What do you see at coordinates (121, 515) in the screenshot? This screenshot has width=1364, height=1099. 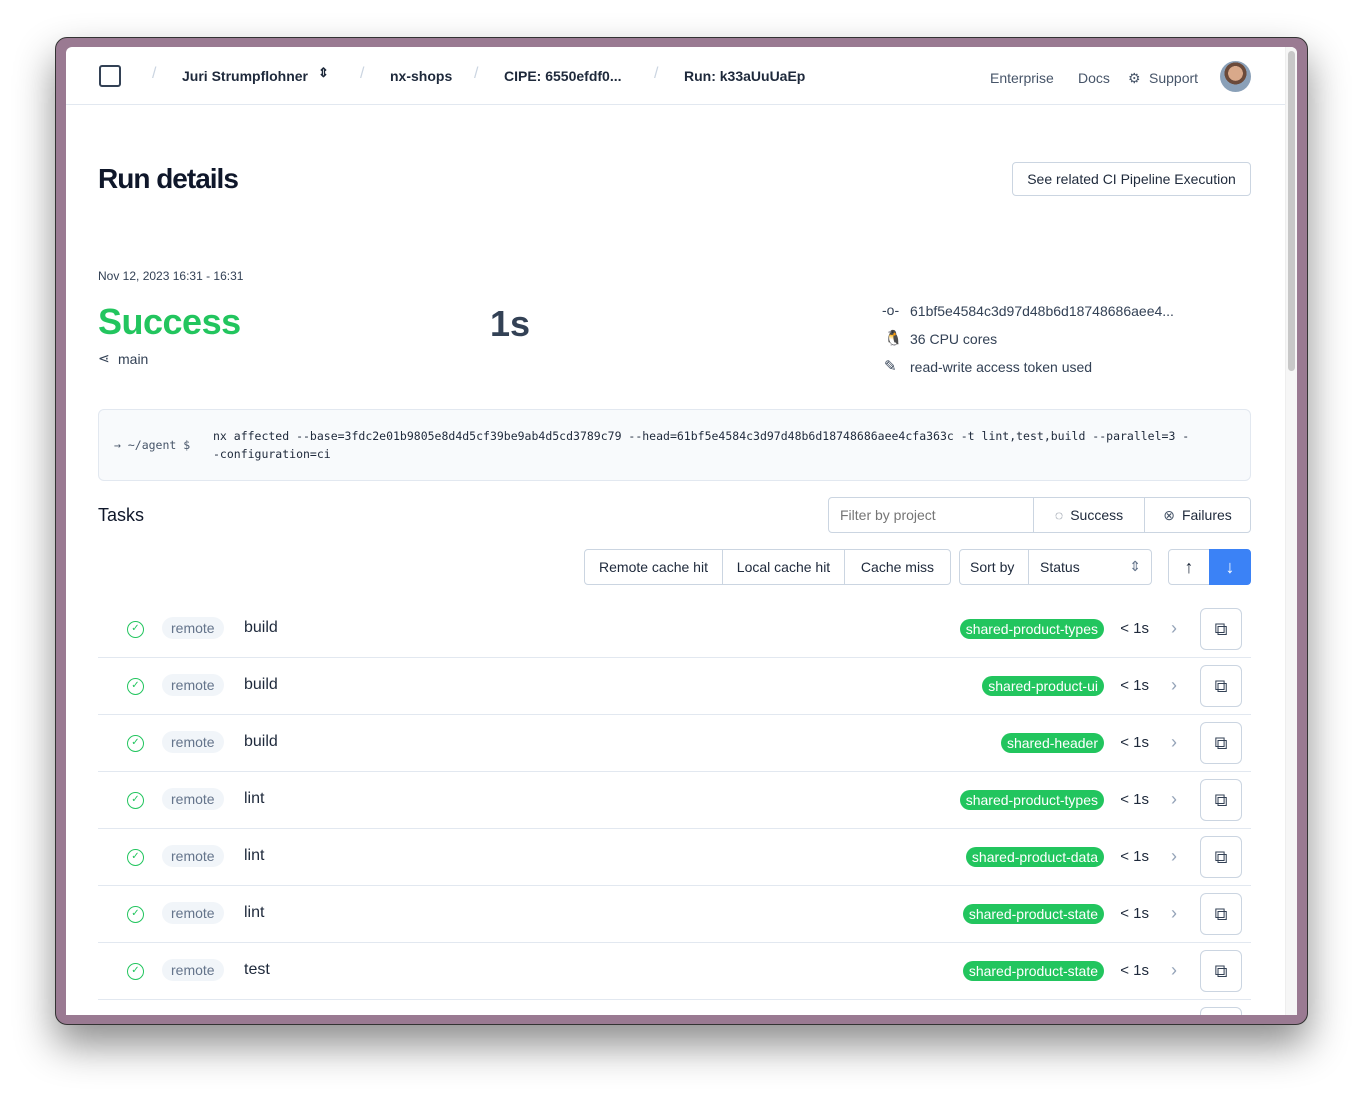 I see `tasks-heading: Tasks` at bounding box center [121, 515].